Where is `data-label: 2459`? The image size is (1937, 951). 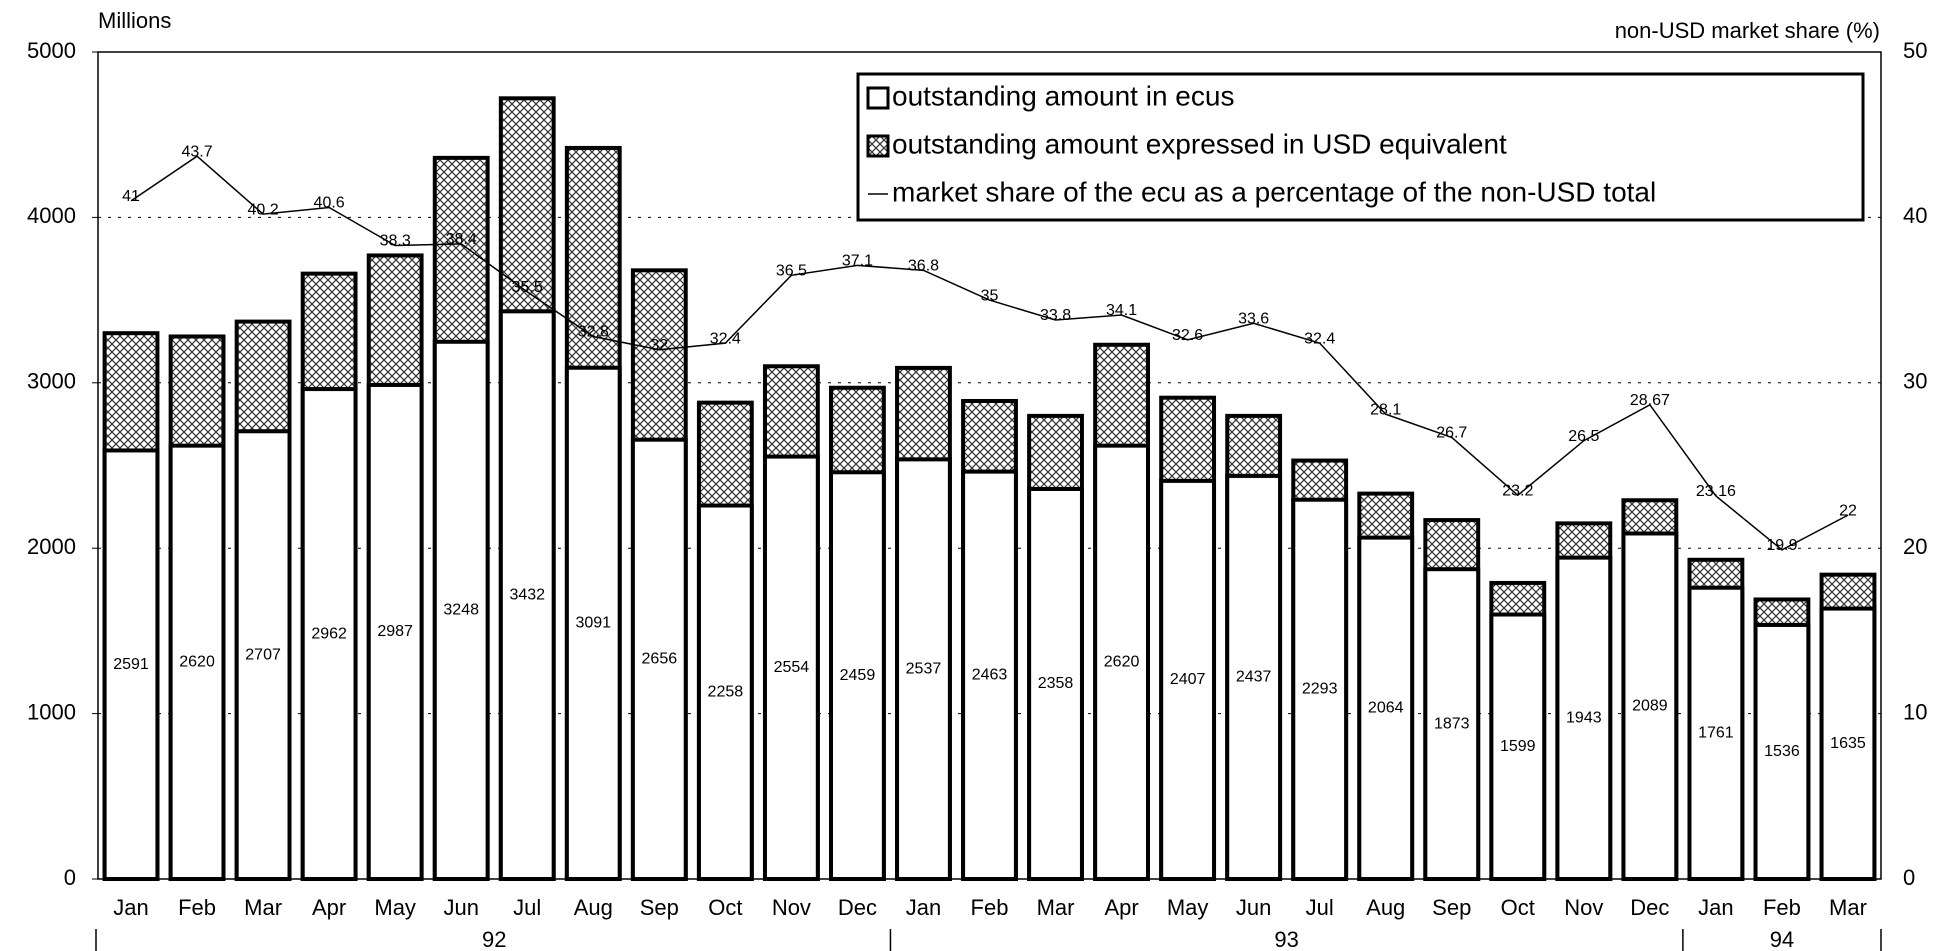
data-label: 2459 is located at coordinates (858, 675).